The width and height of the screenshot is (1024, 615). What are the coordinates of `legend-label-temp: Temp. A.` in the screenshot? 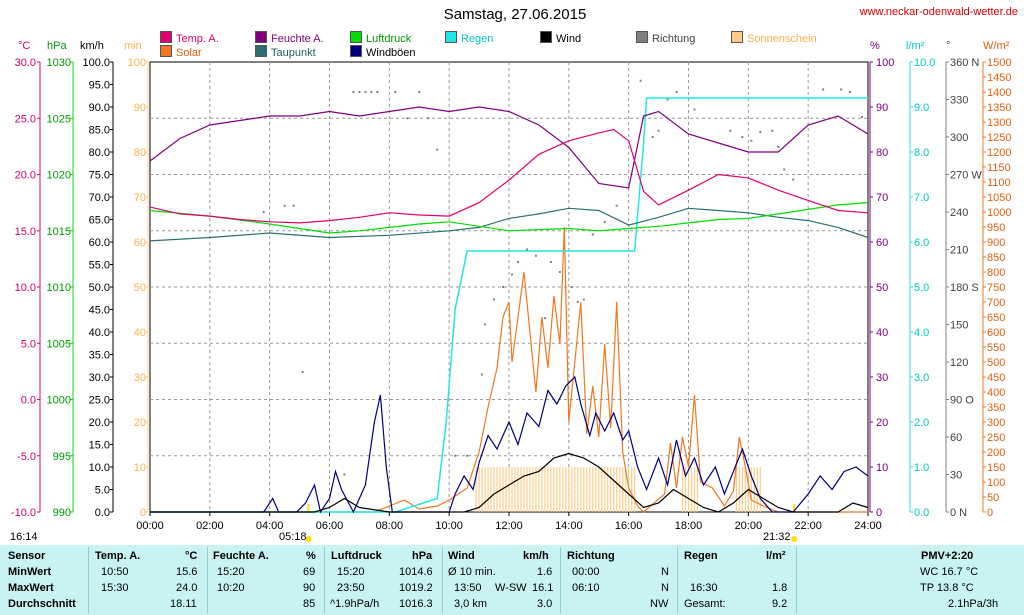 It's located at (197, 39).